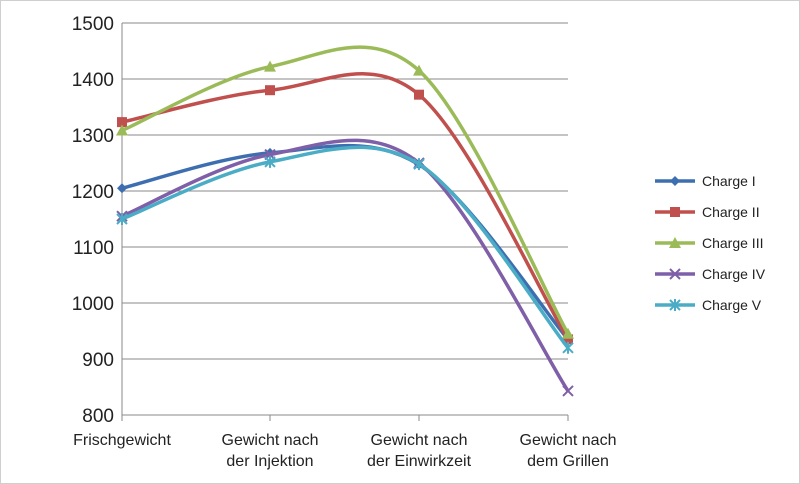 Image resolution: width=800 pixels, height=484 pixels. I want to click on legend-label: Charge I, so click(729, 181).